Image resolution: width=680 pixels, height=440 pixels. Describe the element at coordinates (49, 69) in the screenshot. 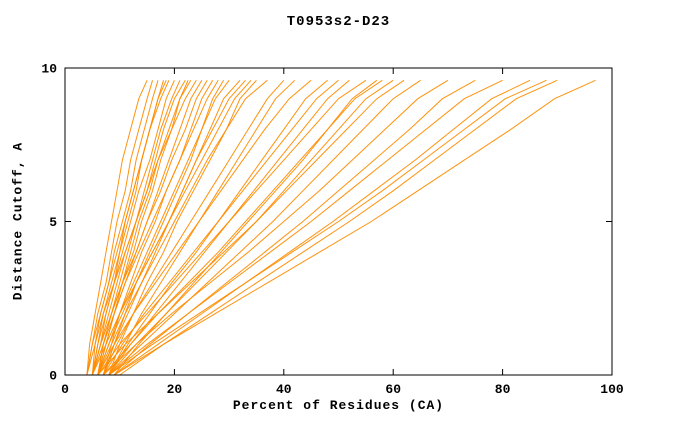

I see `y-tick-label: 10` at that location.